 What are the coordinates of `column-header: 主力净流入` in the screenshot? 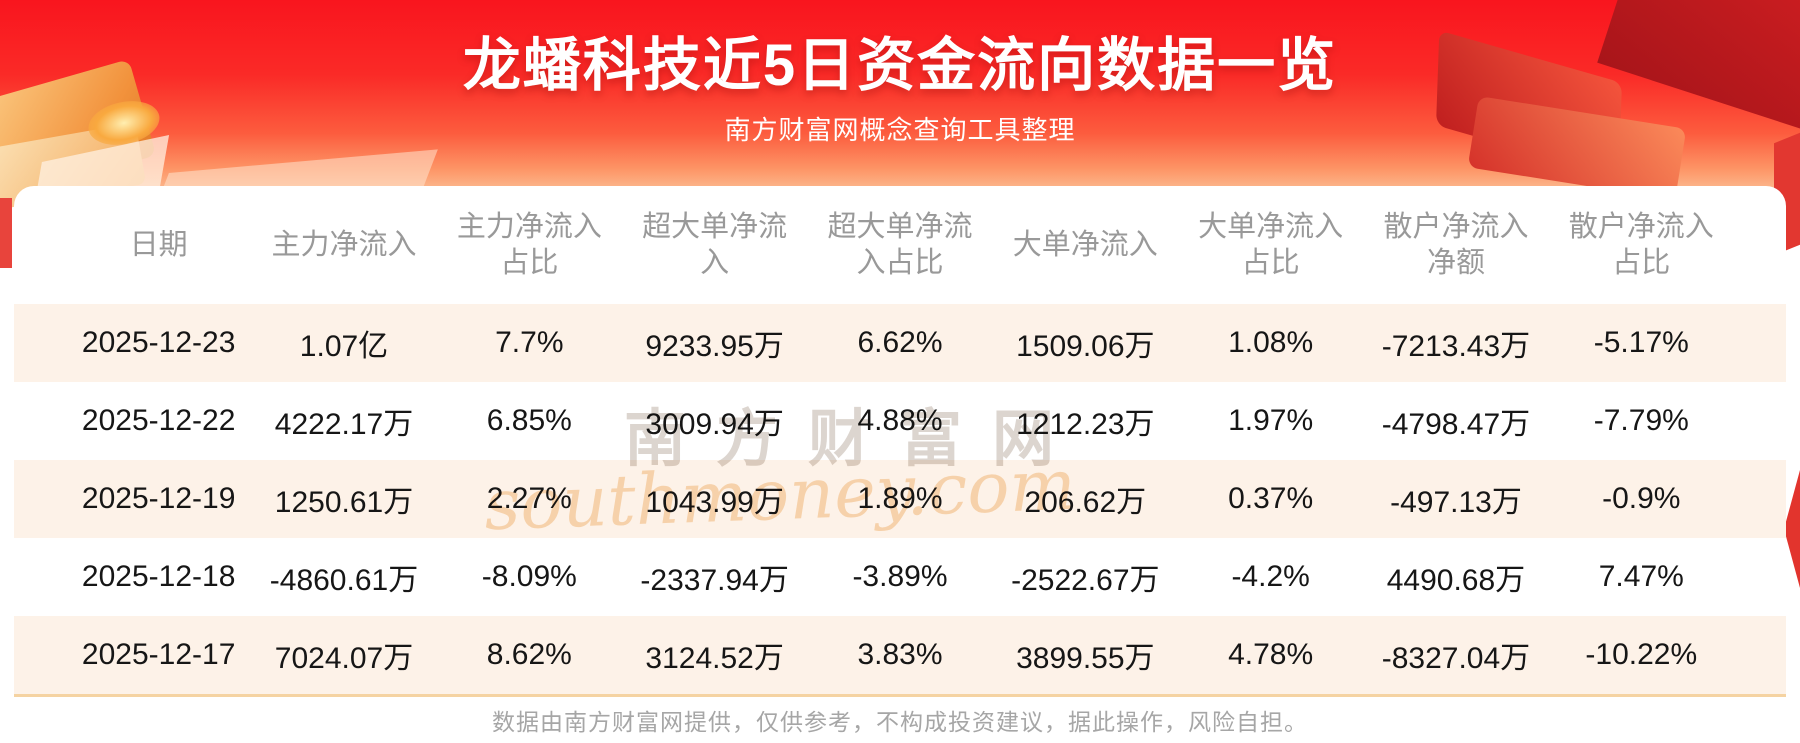 It's located at (343, 245).